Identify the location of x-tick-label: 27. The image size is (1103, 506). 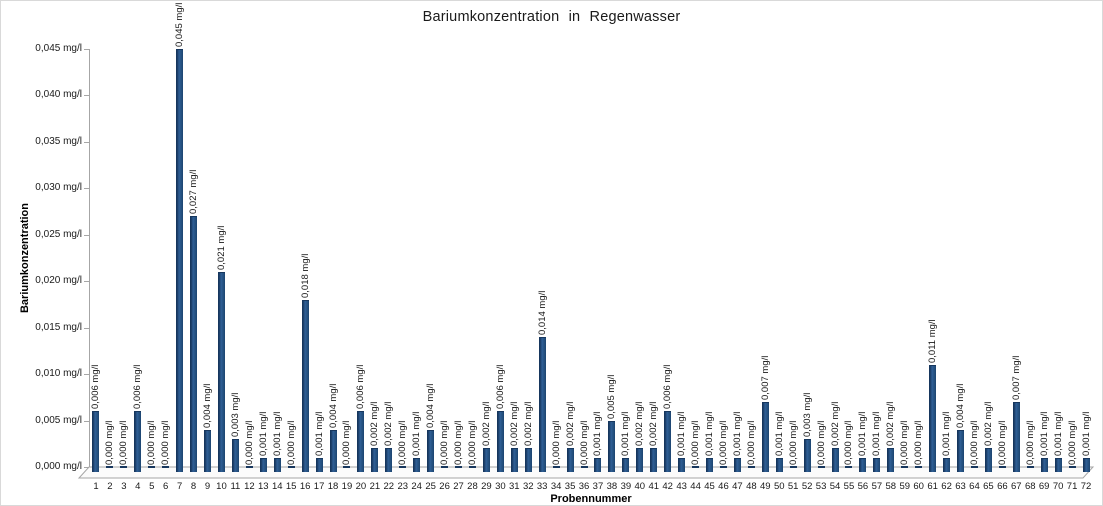
(458, 486).